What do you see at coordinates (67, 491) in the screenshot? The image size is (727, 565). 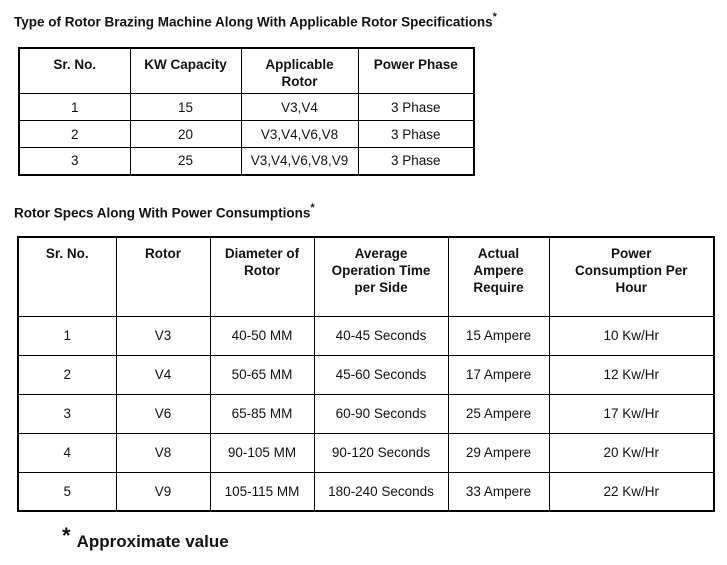 I see `table-cell: 5` at bounding box center [67, 491].